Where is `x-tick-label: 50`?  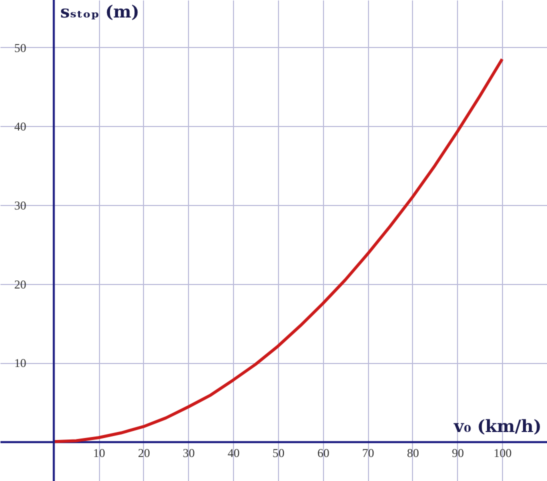
x-tick-label: 50 is located at coordinates (278, 453).